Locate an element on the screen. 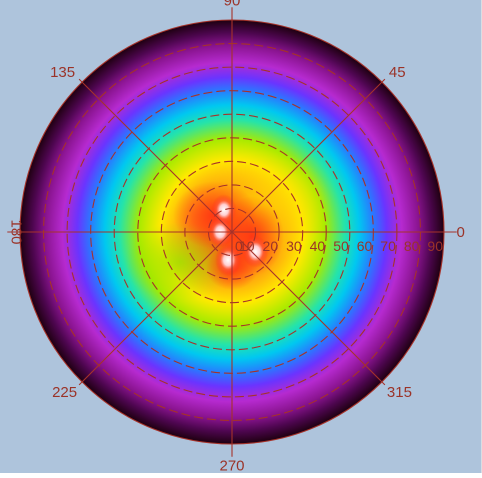 The width and height of the screenshot is (482, 478). radial-label-30: 30 is located at coordinates (294, 246).